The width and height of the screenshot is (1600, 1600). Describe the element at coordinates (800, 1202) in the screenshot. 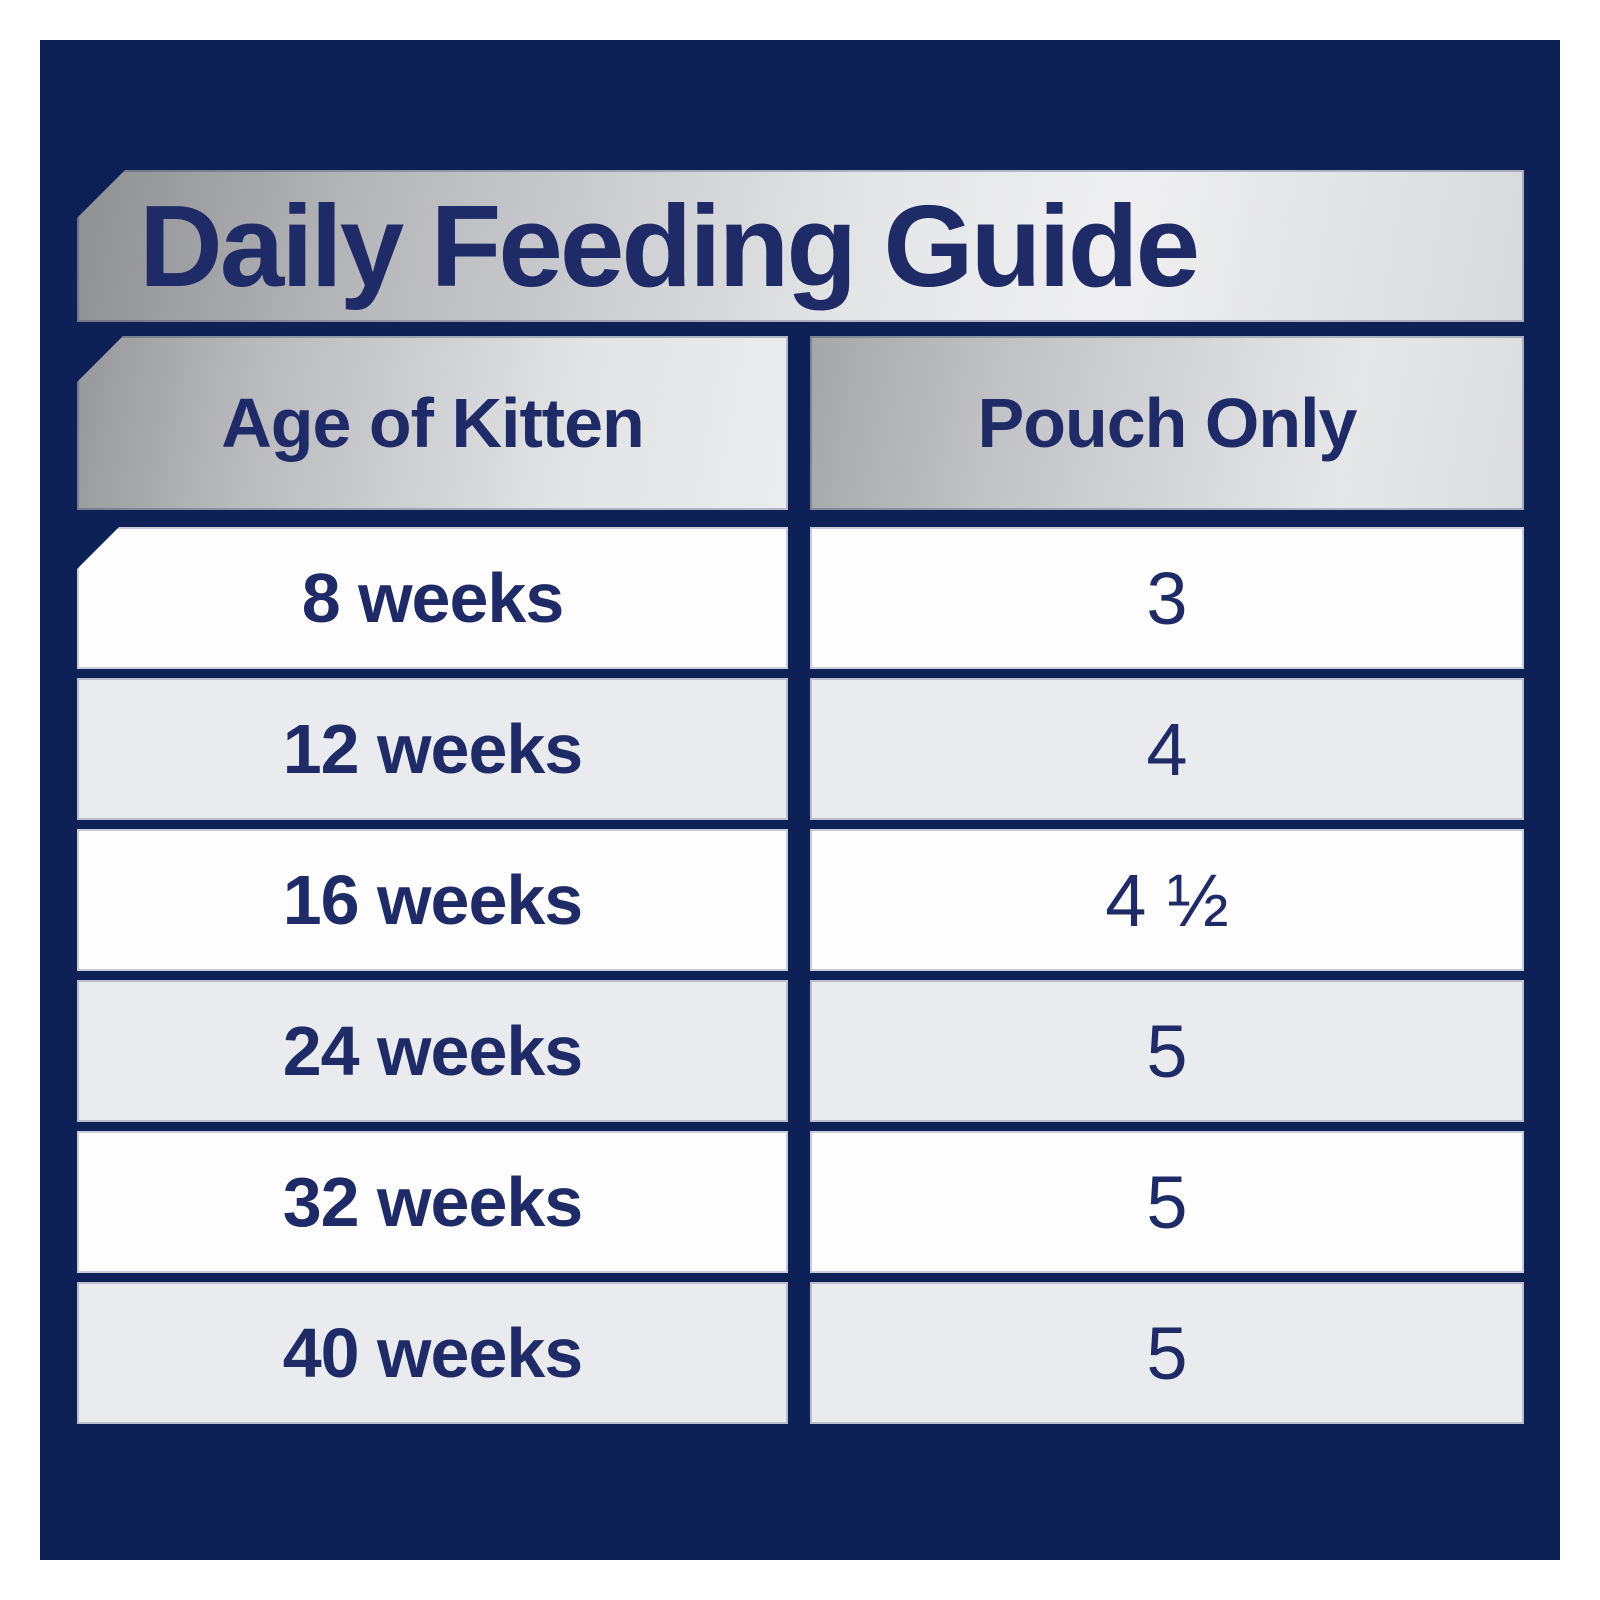

I see `table-row: 32 weeks 5` at that location.